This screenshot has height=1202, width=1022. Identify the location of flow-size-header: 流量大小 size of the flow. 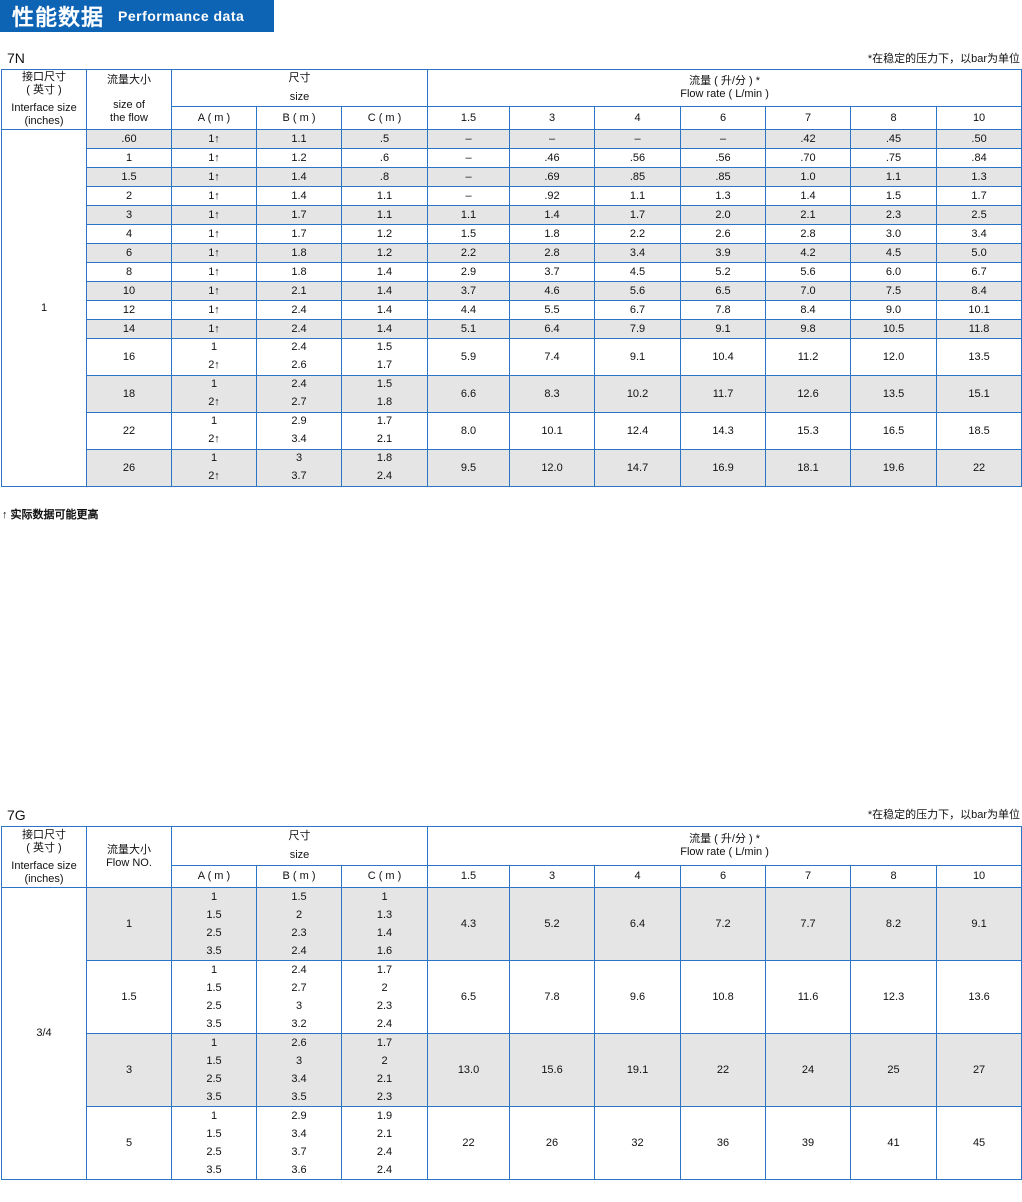
(129, 99).